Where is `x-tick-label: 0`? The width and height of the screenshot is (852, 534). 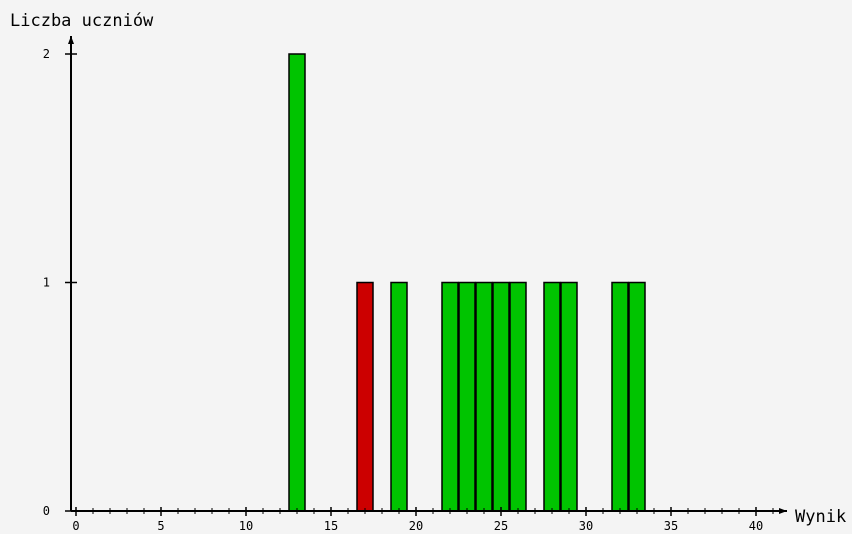
x-tick-label: 0 is located at coordinates (75, 526).